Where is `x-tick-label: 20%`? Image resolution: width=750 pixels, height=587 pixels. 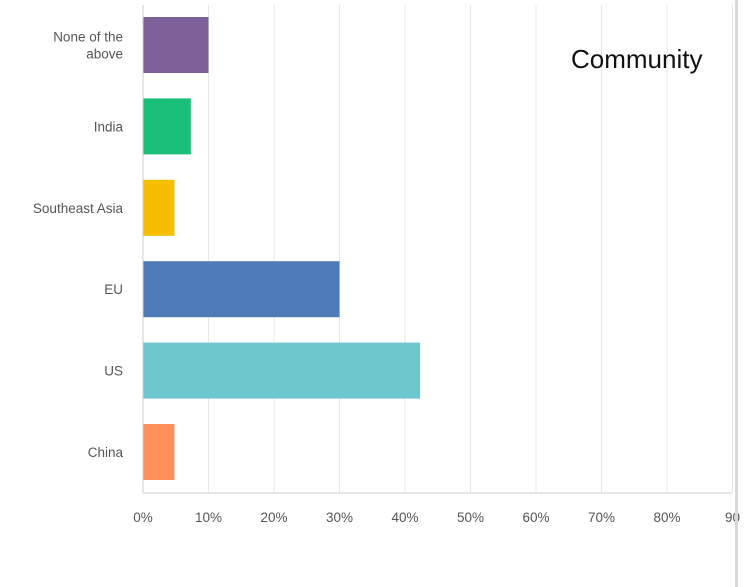
x-tick-label: 20% is located at coordinates (273, 517).